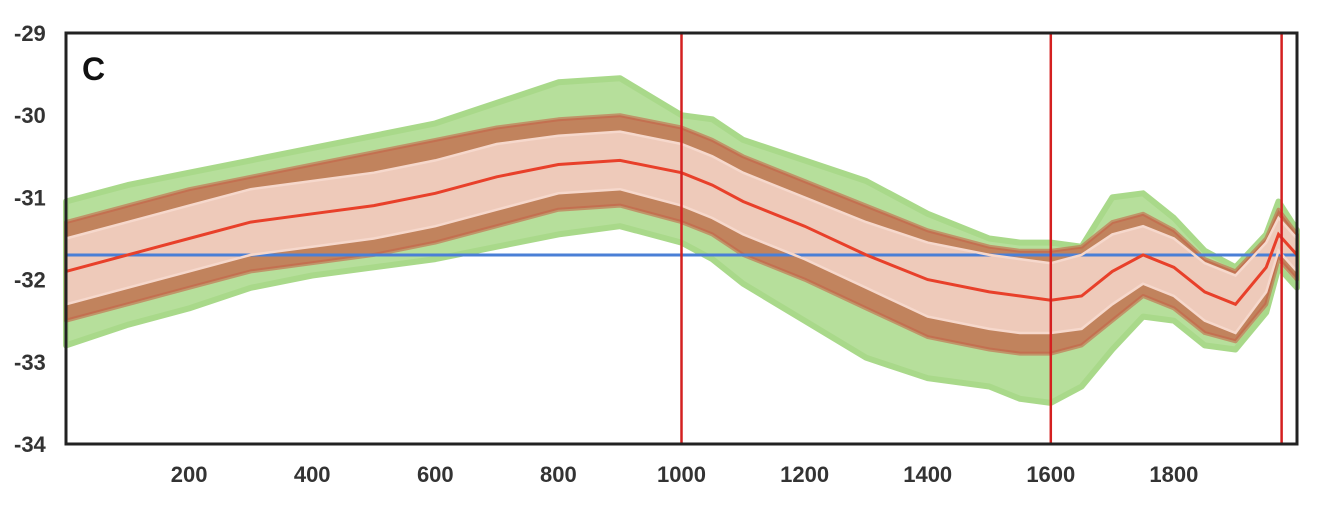 The image size is (1338, 509). Describe the element at coordinates (30, 197) in the screenshot. I see `y-tick-label: -31` at that location.